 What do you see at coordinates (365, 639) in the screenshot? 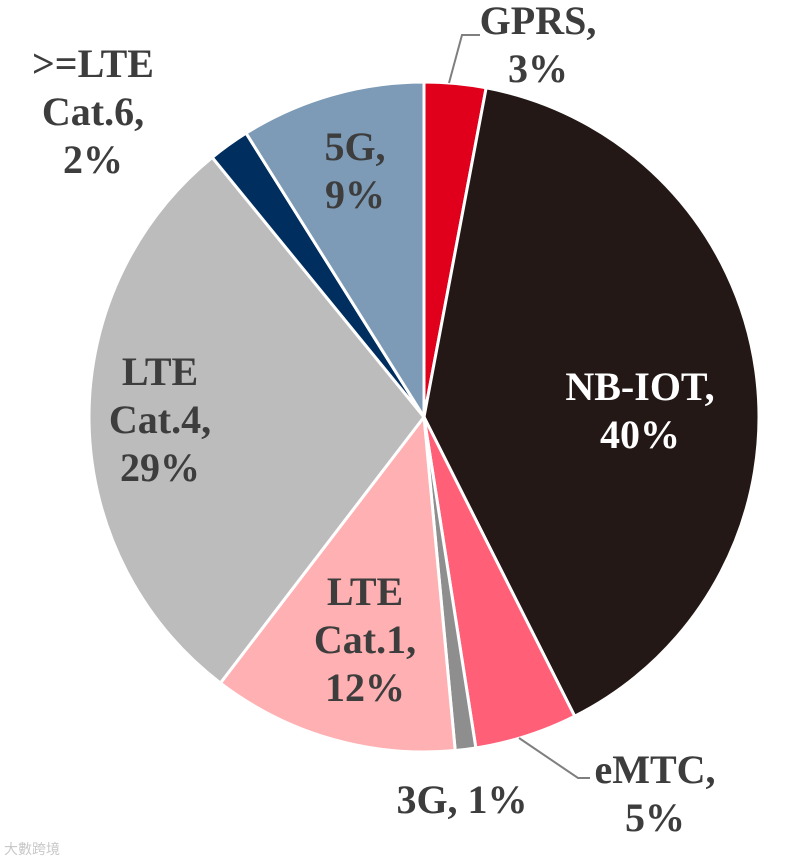
I see `slice-label-lte-cat-1: LTE Cat.1, 12%` at bounding box center [365, 639].